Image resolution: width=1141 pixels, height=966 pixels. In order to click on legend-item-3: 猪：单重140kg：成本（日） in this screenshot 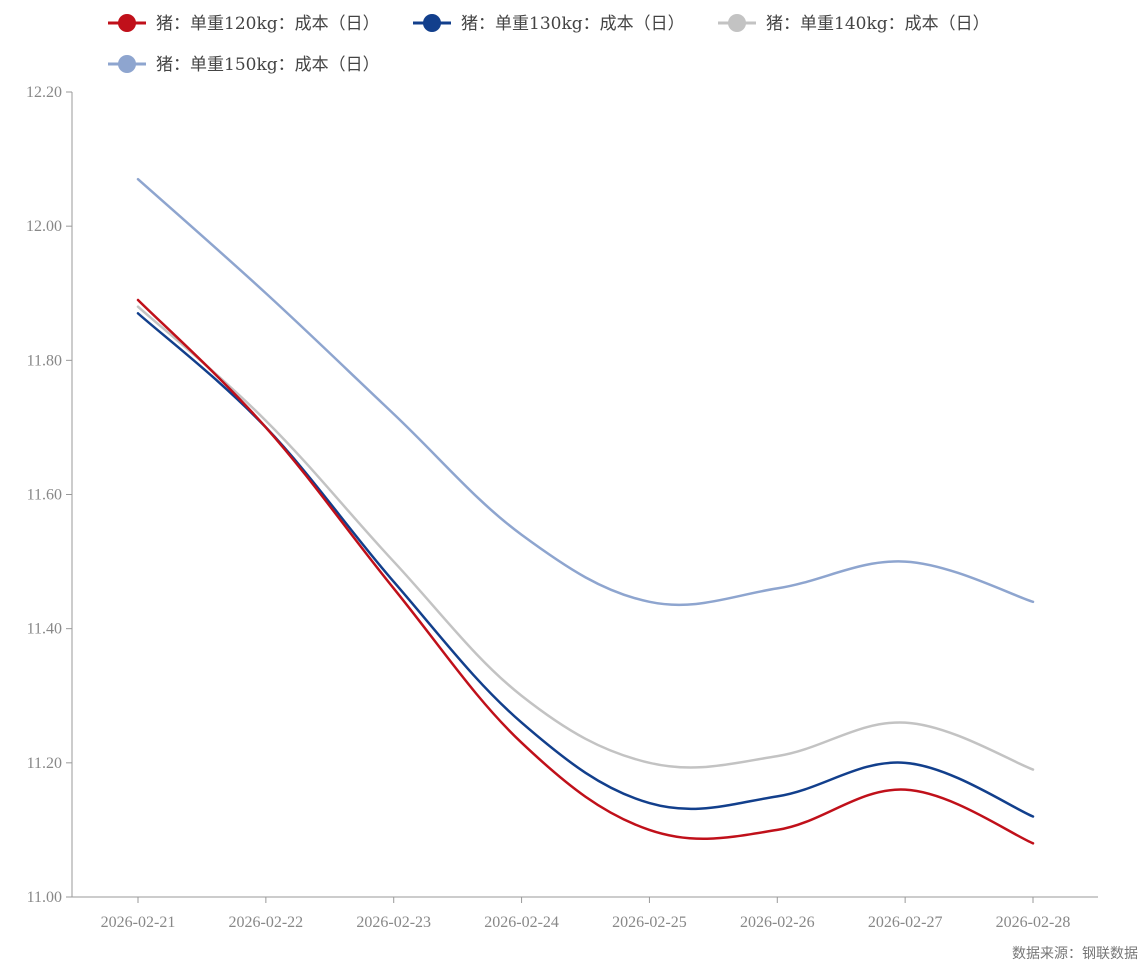, I will do `click(854, 24)`.